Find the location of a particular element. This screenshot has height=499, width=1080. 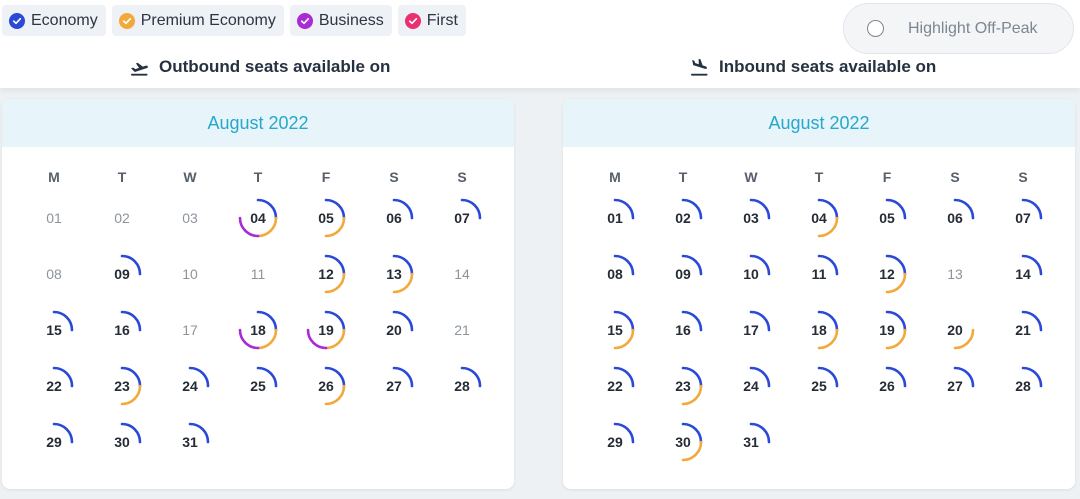

day-number: 13 is located at coordinates (394, 274).